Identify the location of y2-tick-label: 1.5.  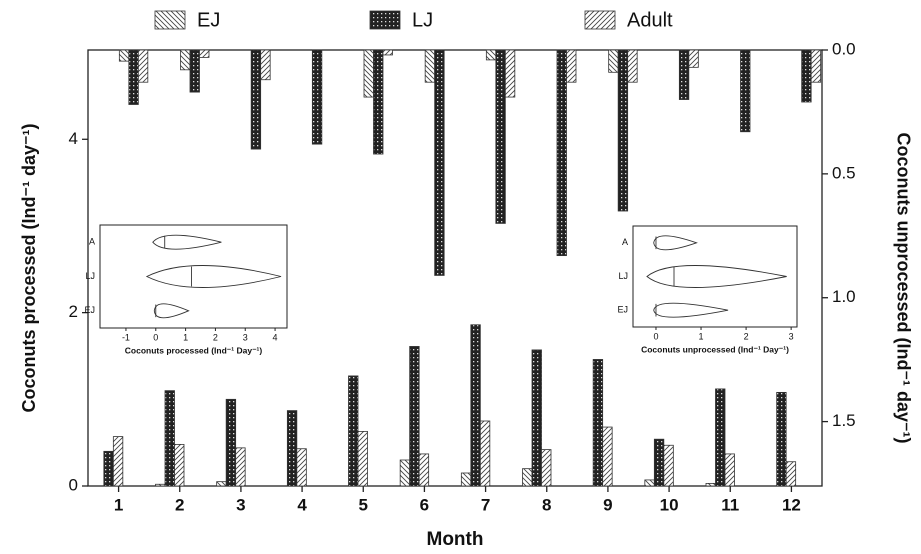
(844, 420).